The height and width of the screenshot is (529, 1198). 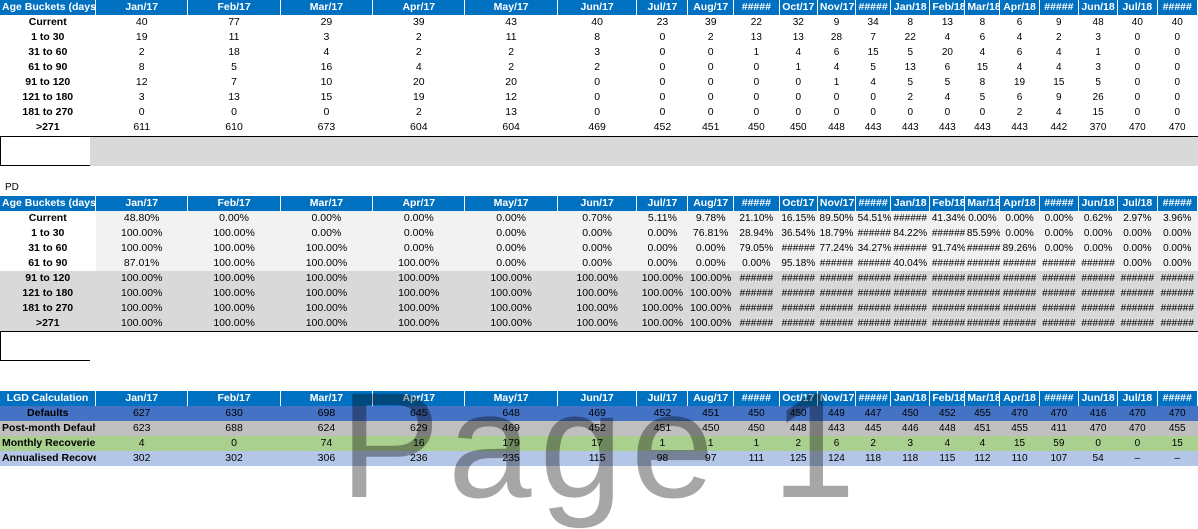 What do you see at coordinates (662, 458) in the screenshot?
I see `table-cell: 98` at bounding box center [662, 458].